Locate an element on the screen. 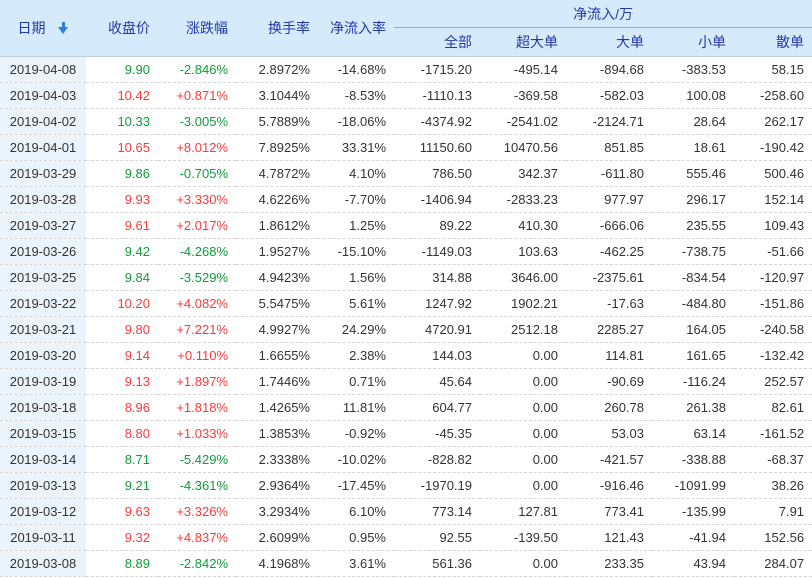 The image size is (812, 578). inflow-retail-cell: -258.60 is located at coordinates (773, 95).